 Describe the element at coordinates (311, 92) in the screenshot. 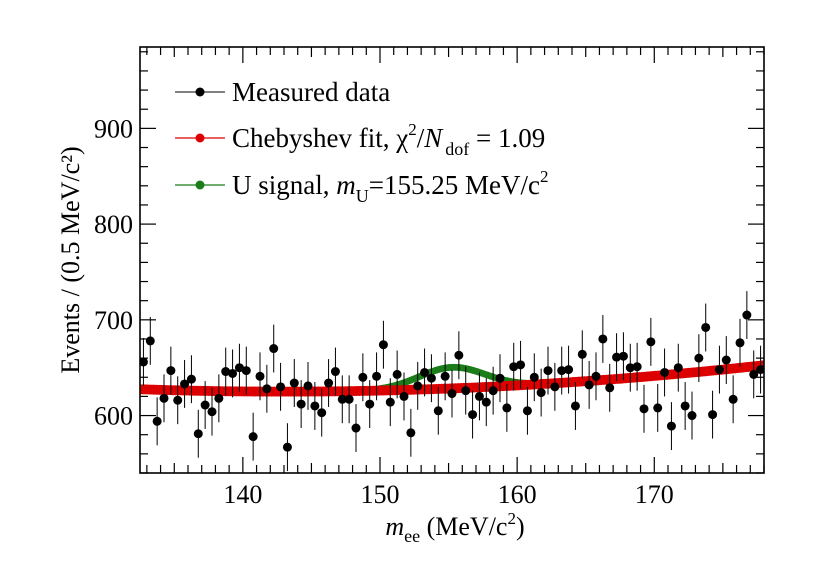

I see `legend-data-text: Measured data` at that location.